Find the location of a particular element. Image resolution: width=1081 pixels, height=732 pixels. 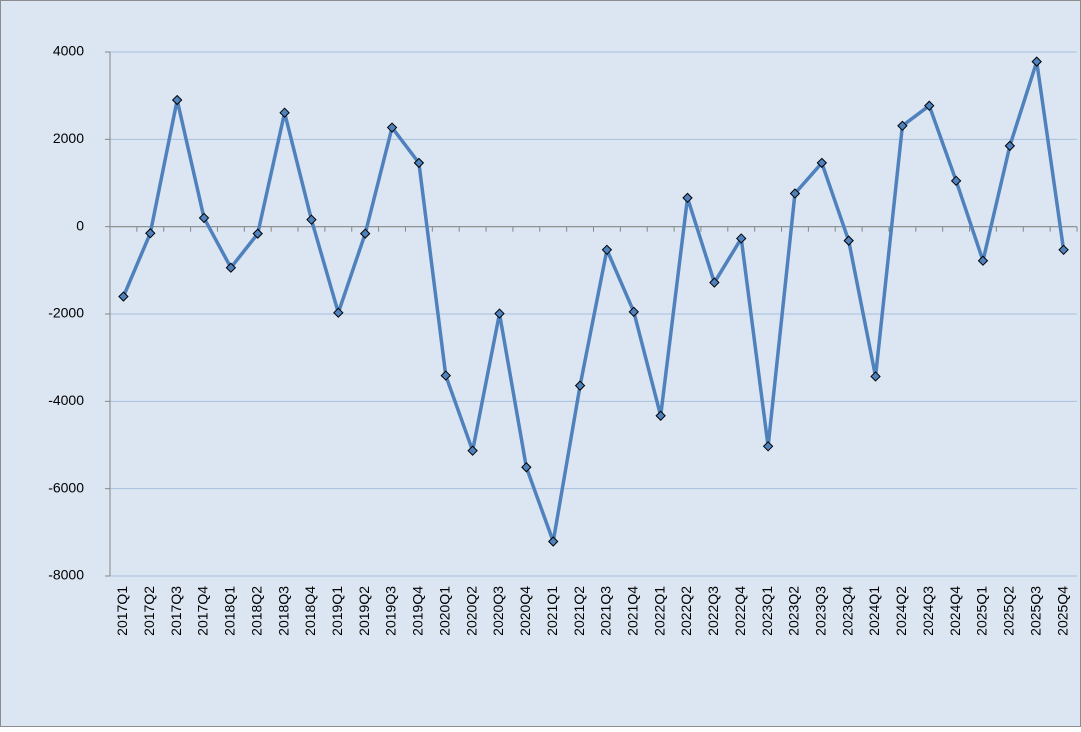

x-tick-label: 2023Q1 is located at coordinates (767, 611).